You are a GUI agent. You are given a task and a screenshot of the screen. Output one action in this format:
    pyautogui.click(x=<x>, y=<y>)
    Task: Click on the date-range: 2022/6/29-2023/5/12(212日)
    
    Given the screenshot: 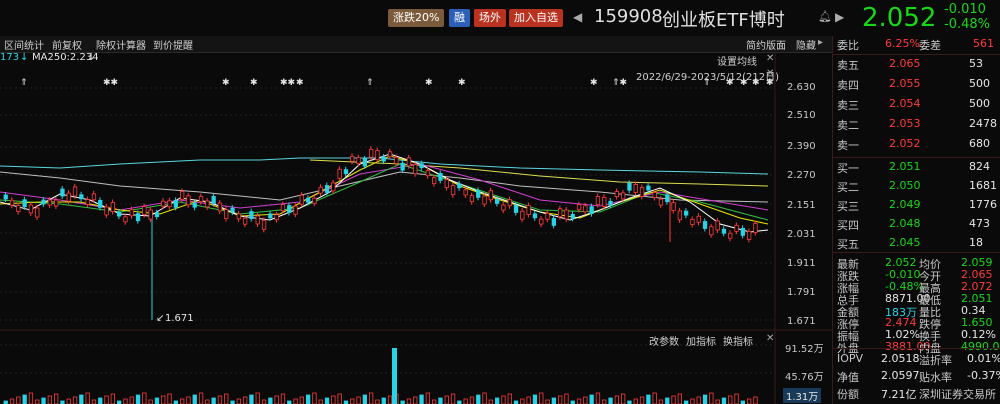 What is the action you would take?
    pyautogui.click(x=708, y=77)
    